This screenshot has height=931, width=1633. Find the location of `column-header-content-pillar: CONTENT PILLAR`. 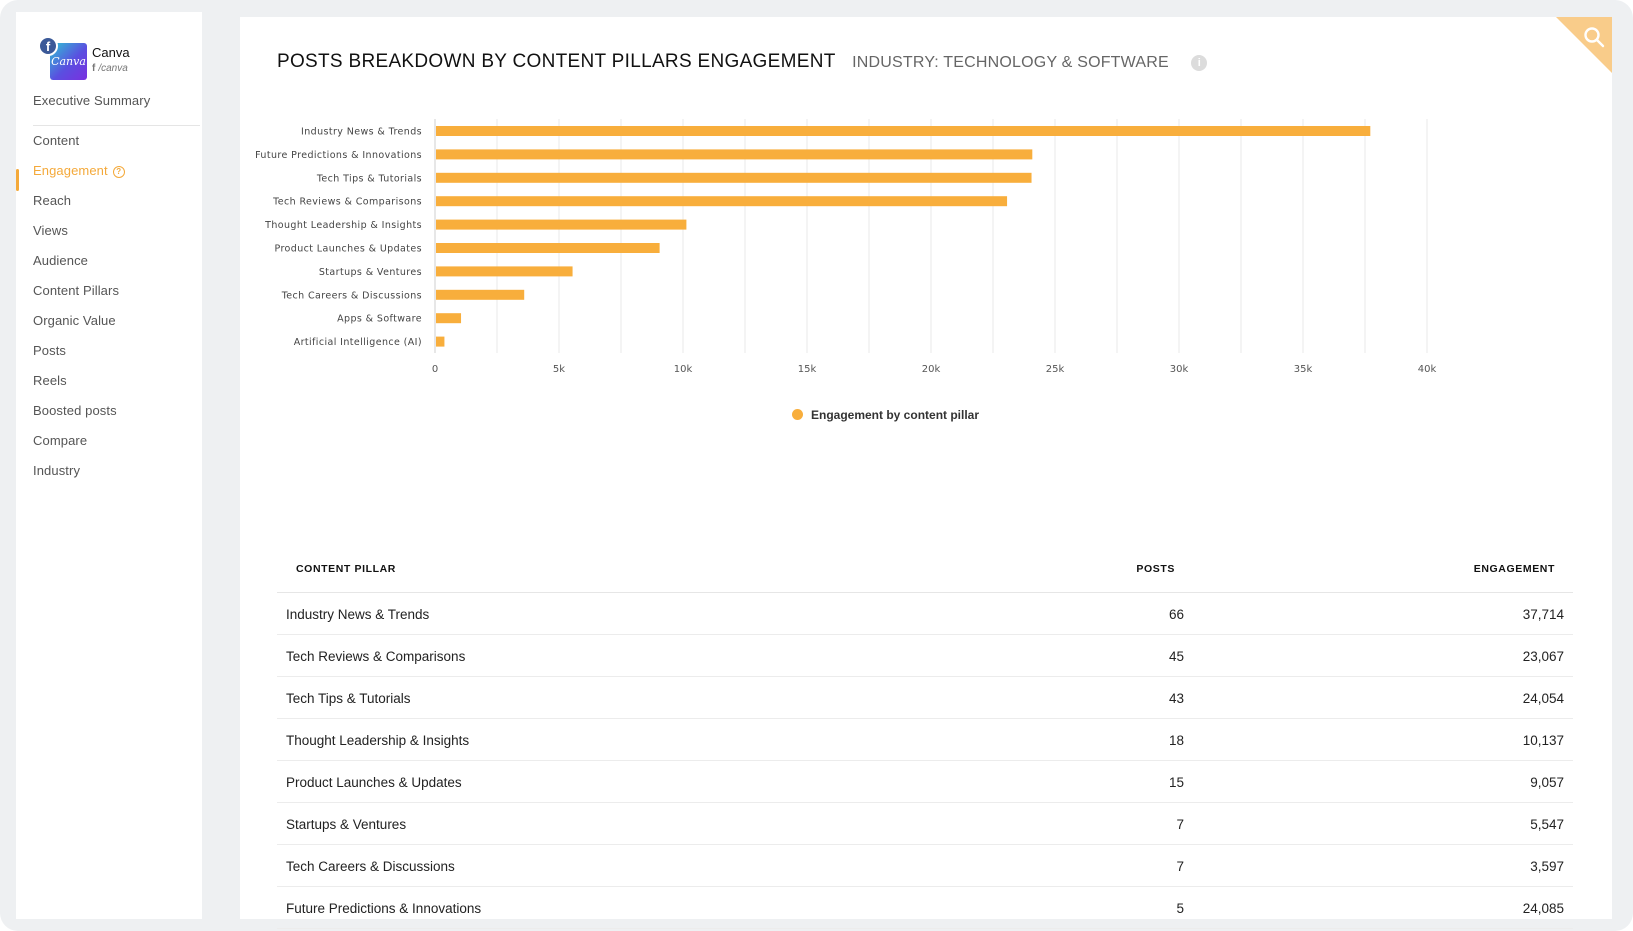

column-header-content-pillar: CONTENT PILLAR is located at coordinates (346, 569).